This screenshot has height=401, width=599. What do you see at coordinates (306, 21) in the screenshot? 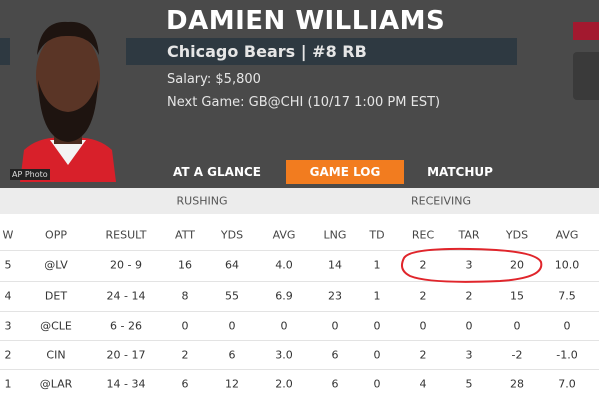
I see `player-name: DAMIEN WILLIAMS` at bounding box center [306, 21].